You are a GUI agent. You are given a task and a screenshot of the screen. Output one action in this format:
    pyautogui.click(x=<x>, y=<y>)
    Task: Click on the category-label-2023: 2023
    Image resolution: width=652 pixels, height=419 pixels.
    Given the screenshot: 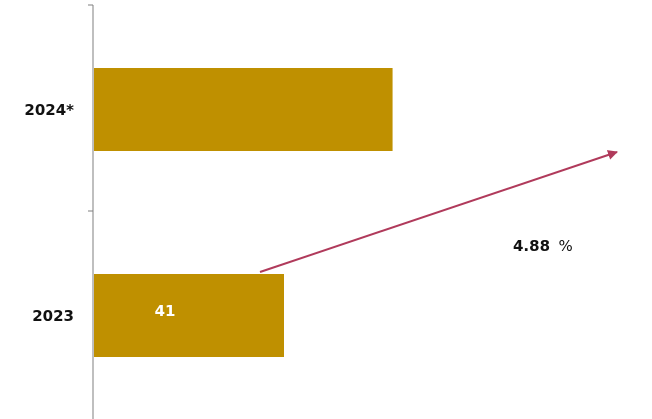 What is the action you would take?
    pyautogui.click(x=53, y=316)
    